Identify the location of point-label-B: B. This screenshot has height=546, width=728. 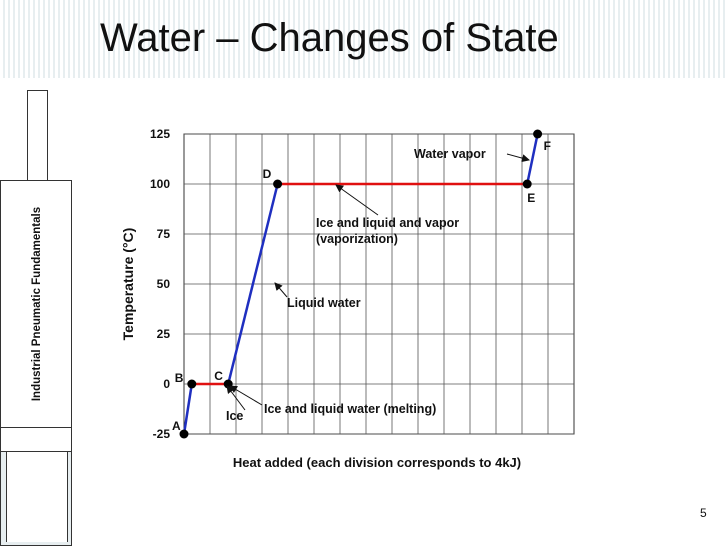
(179, 378).